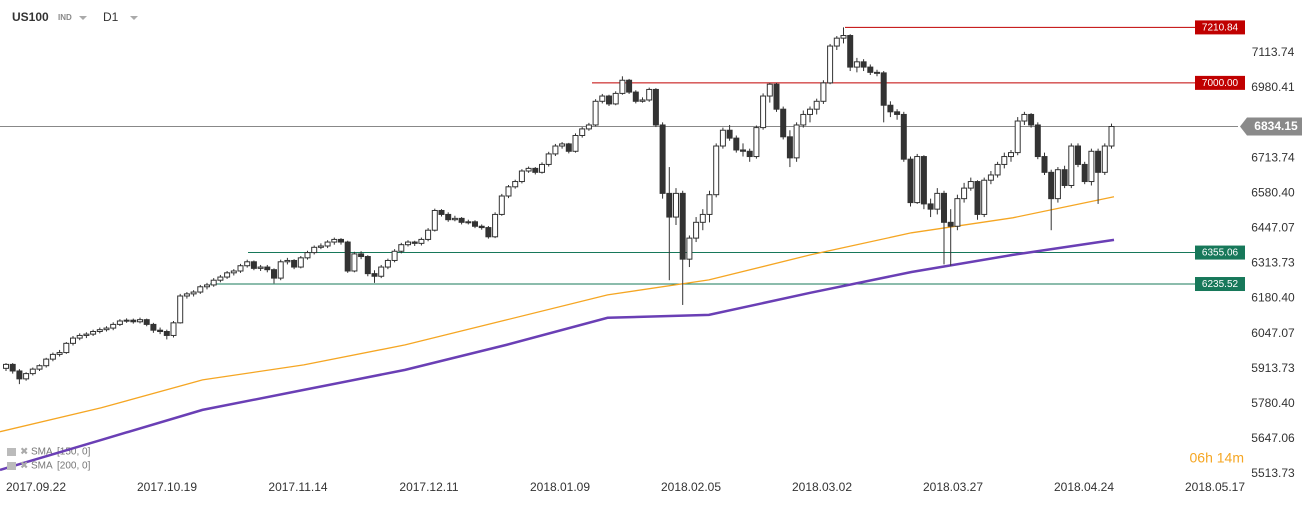  What do you see at coordinates (36, 487) in the screenshot?
I see `x-tick-label: 2017.09.22` at bounding box center [36, 487].